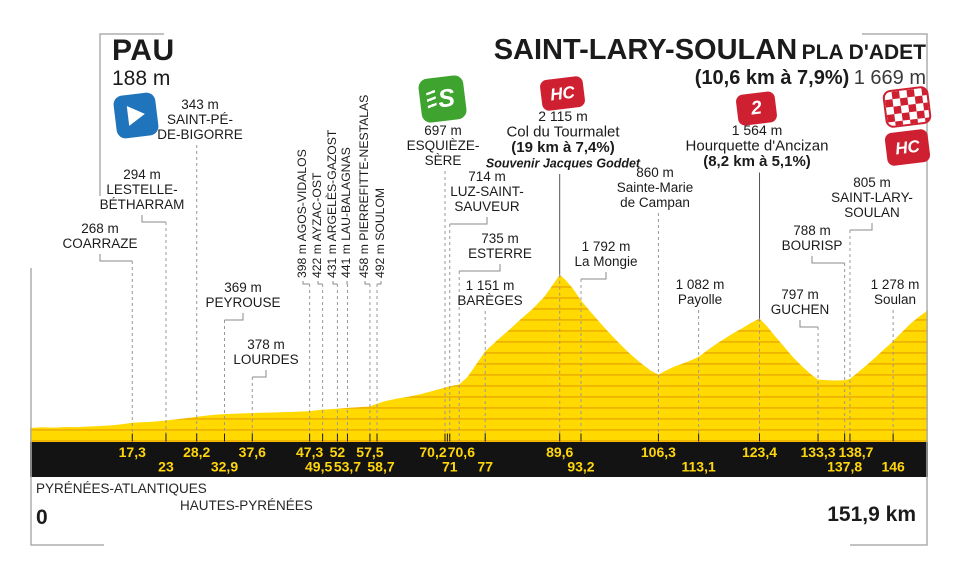 The image size is (960, 576). Describe the element at coordinates (432, 452) in the screenshot. I see `svg-text: 70,2` at that location.